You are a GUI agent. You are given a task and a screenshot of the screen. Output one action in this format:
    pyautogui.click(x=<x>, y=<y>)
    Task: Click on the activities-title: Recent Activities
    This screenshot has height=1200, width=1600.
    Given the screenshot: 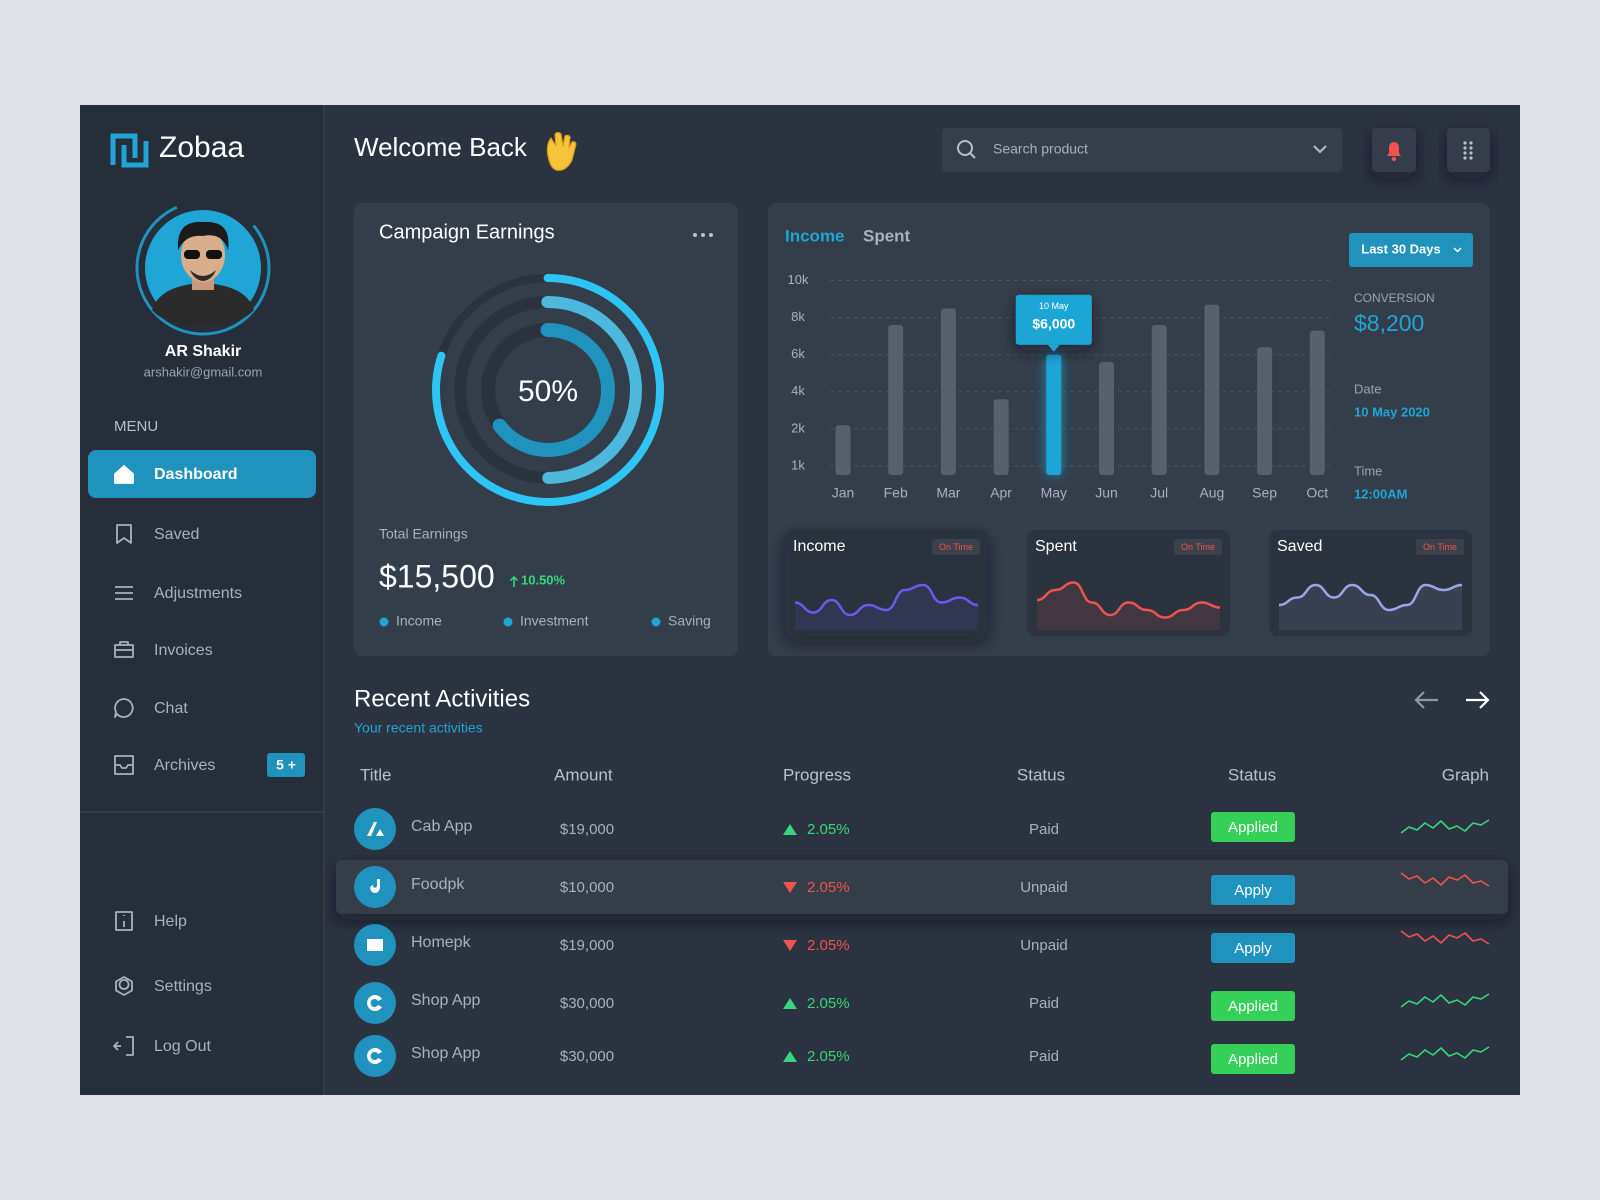 What is the action you would take?
    pyautogui.click(x=442, y=698)
    